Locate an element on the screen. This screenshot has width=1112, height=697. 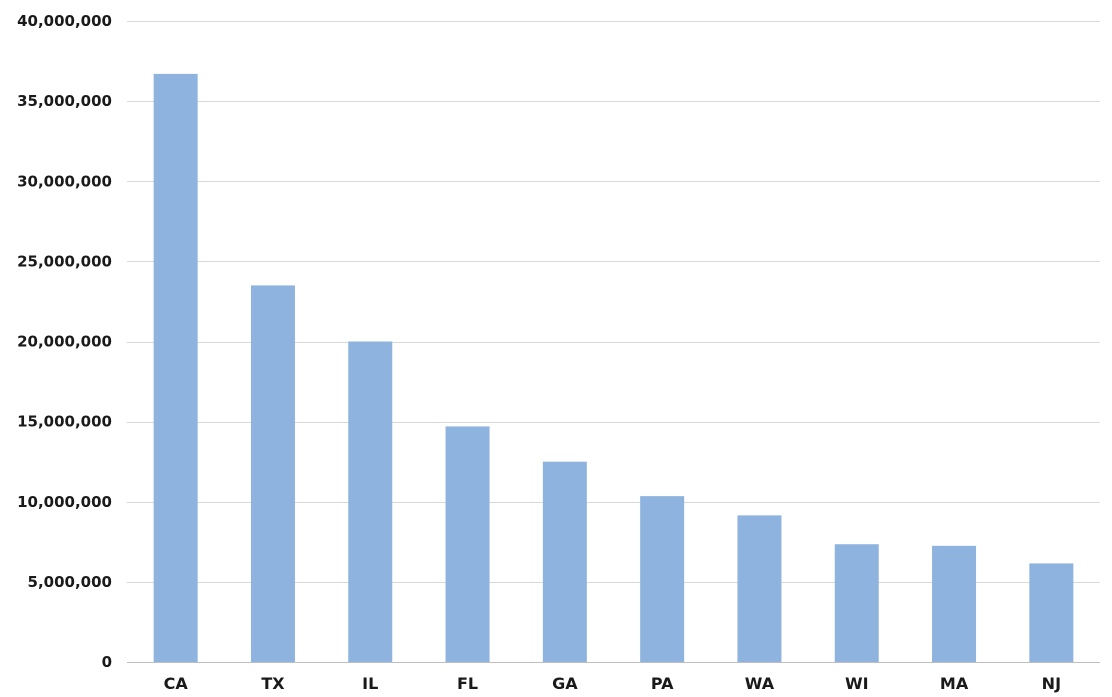
x-tick-label: WA is located at coordinates (760, 683).